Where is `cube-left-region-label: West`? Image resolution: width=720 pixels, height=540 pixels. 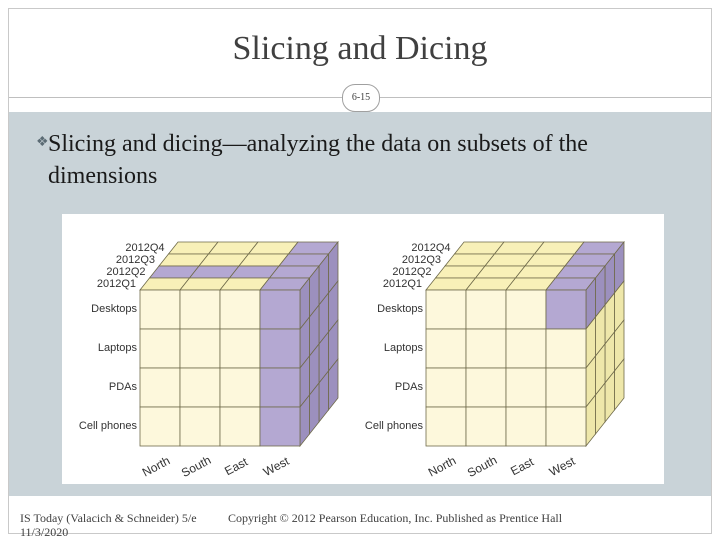
cube-left-region-label: West is located at coordinates (276, 466).